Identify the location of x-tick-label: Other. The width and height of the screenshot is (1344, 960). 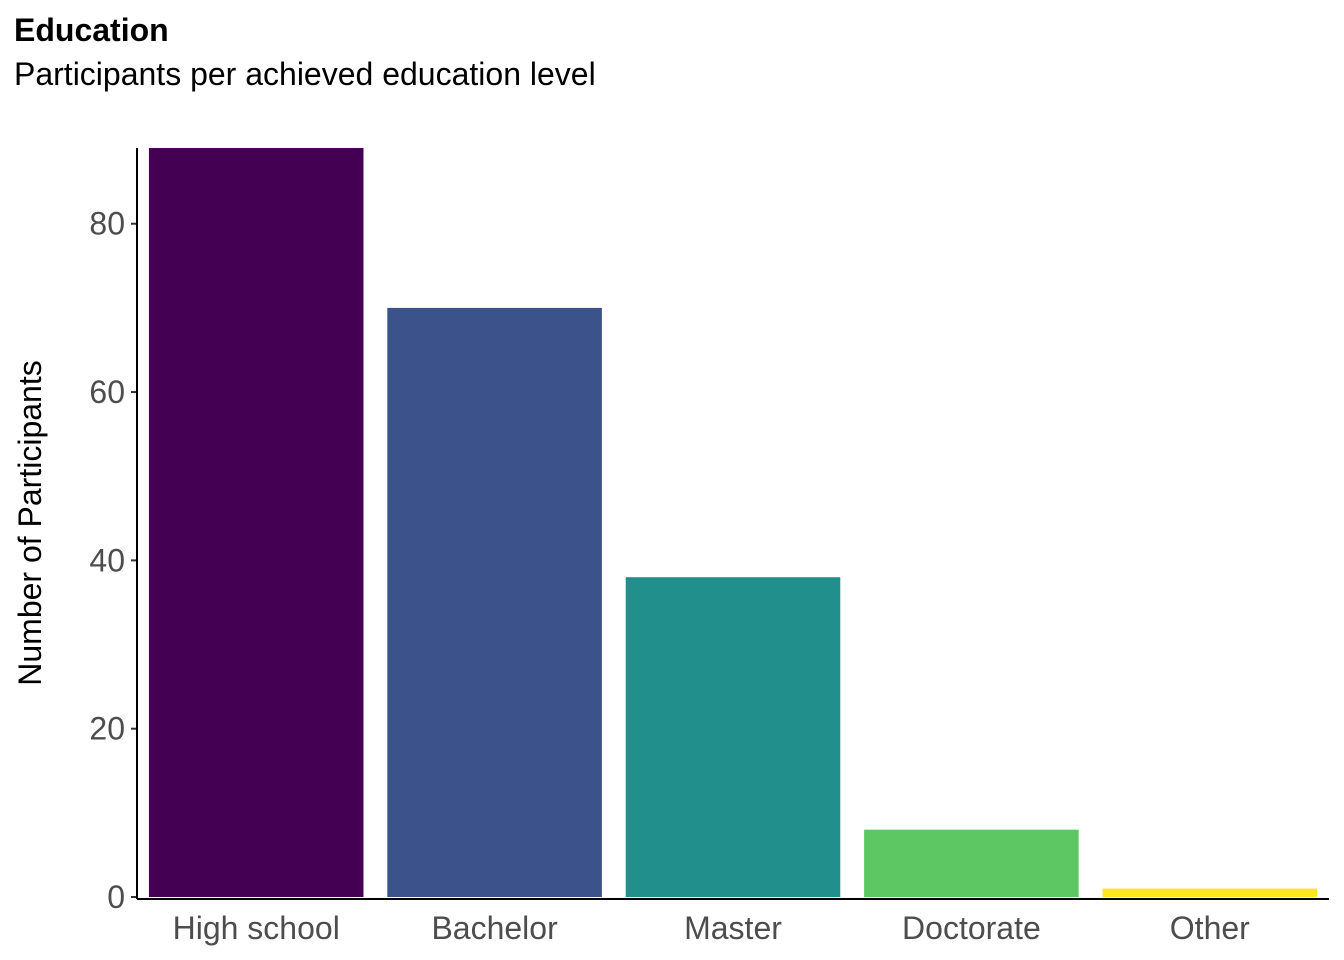
(1210, 928).